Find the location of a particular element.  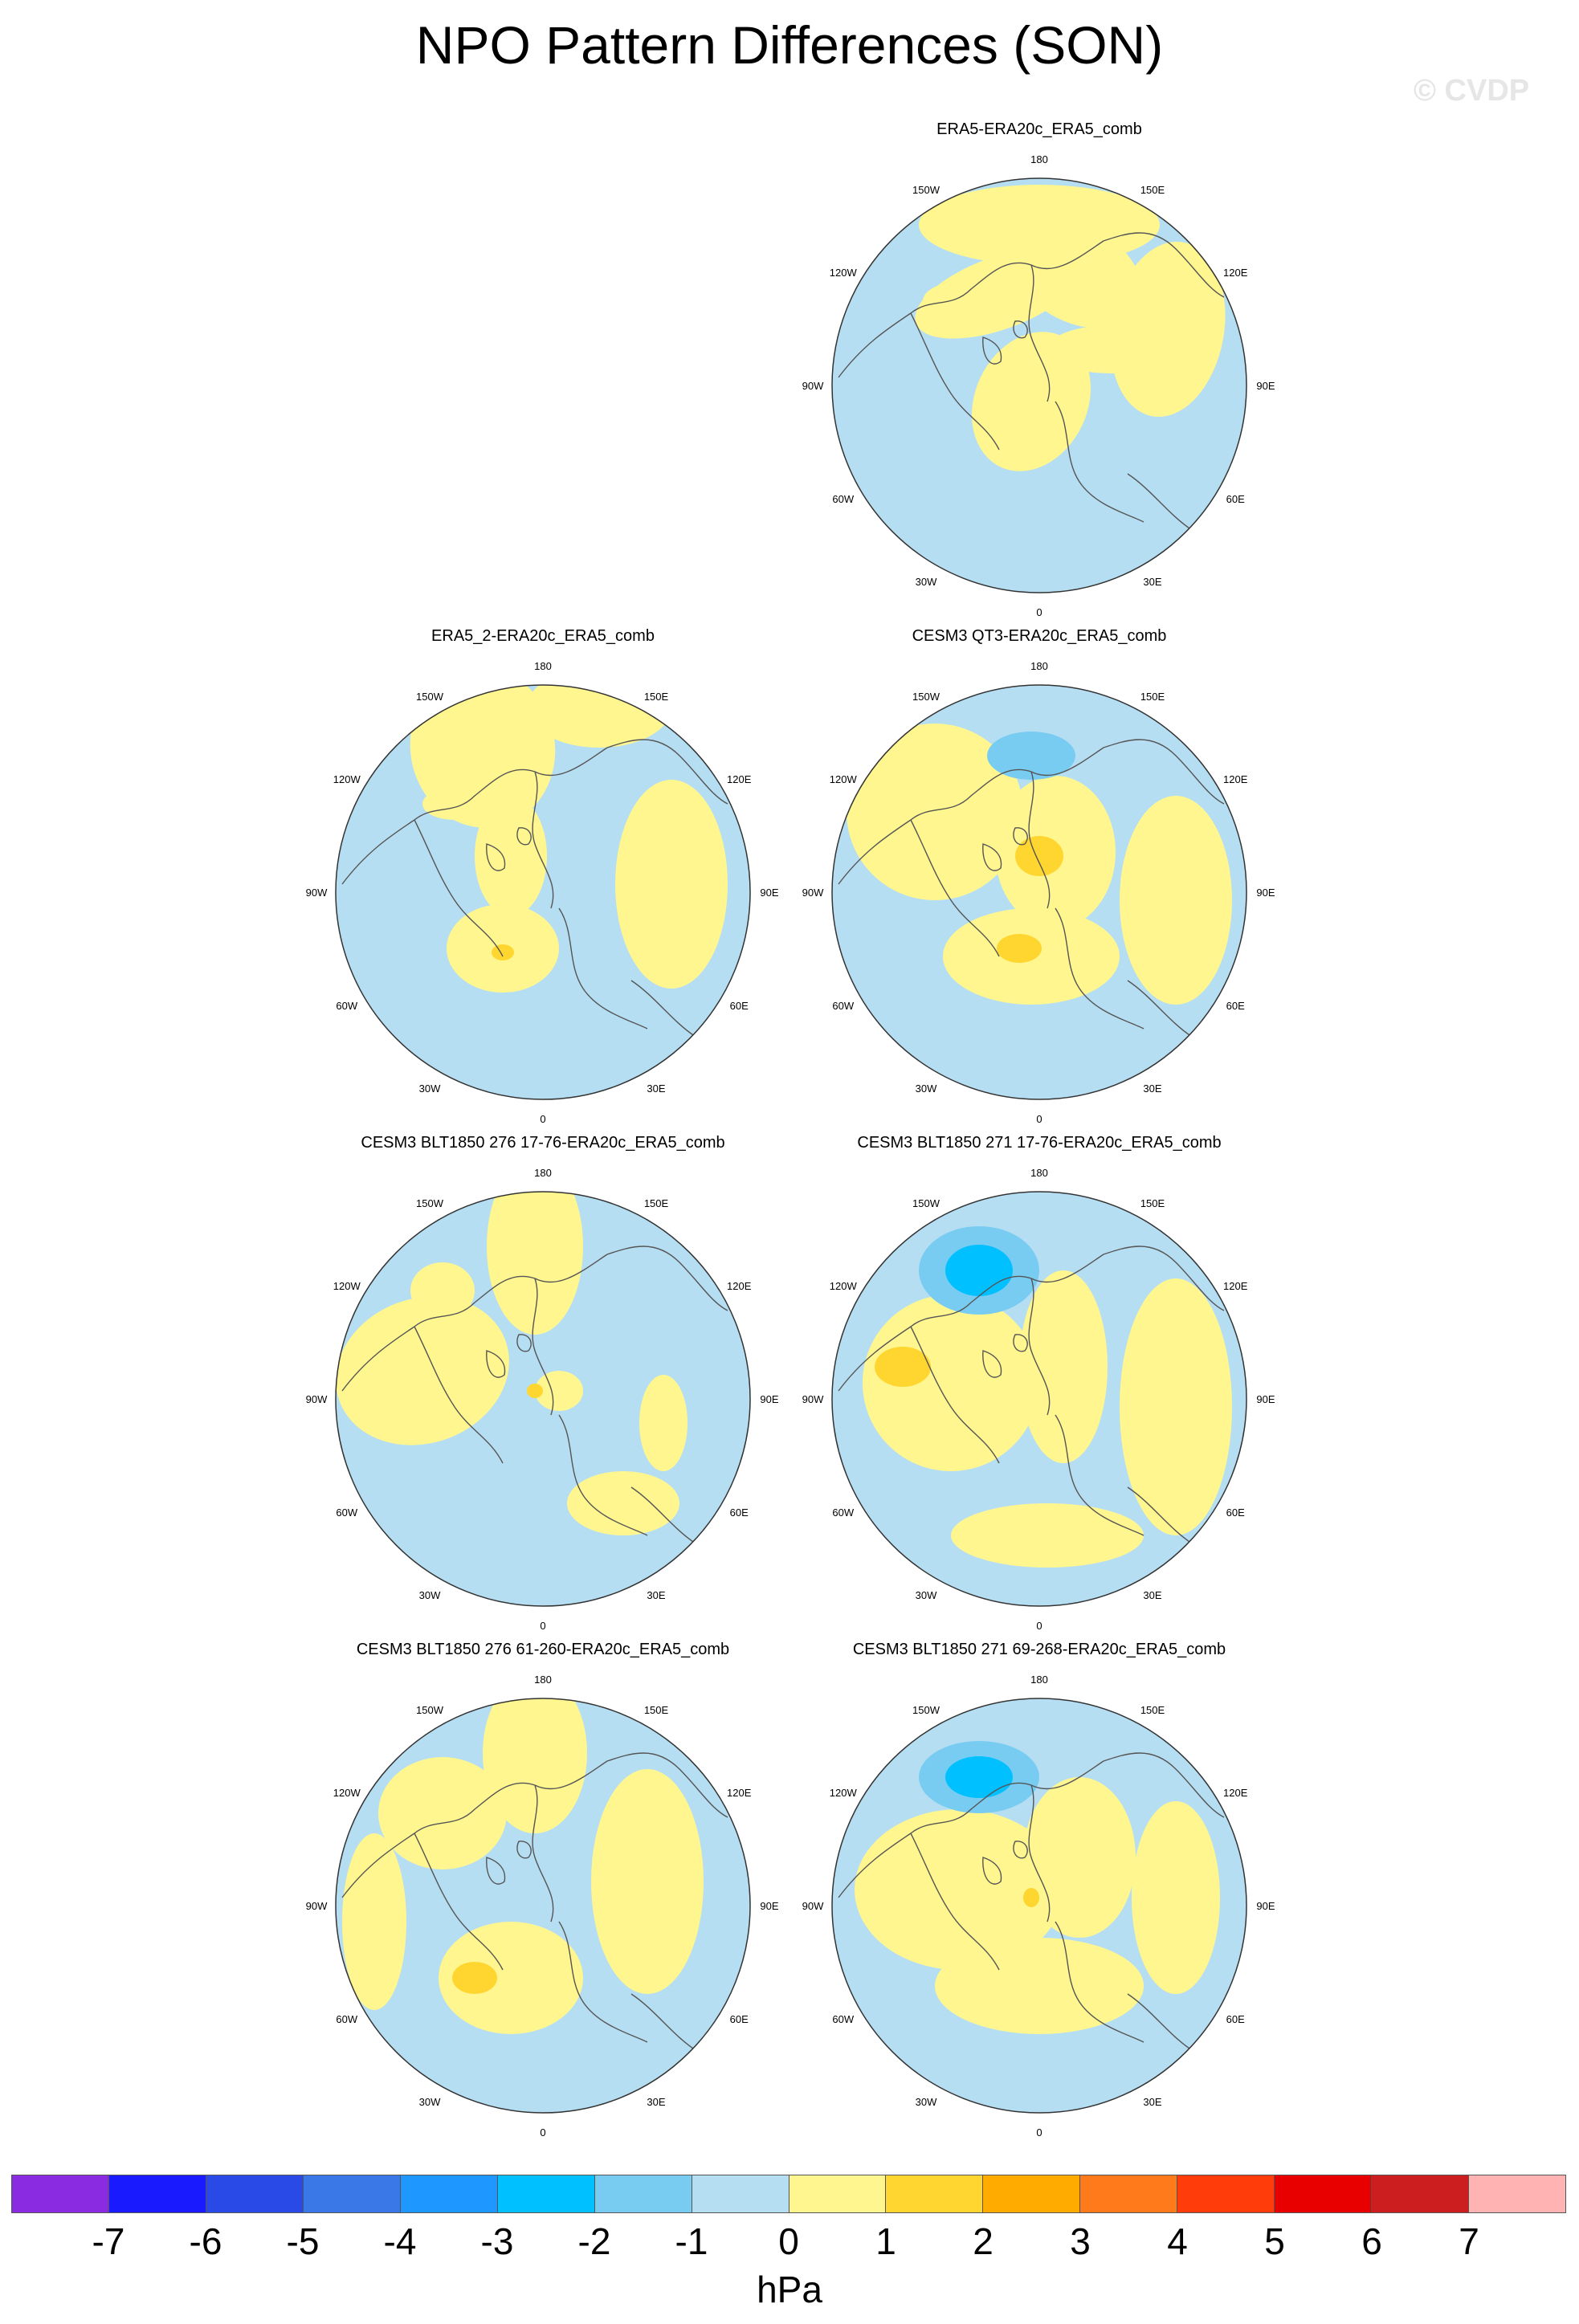

panel-title: CESM3 BLT1850 271 17-76-ERA20c_ERA5_comb is located at coordinates (1039, 1143).